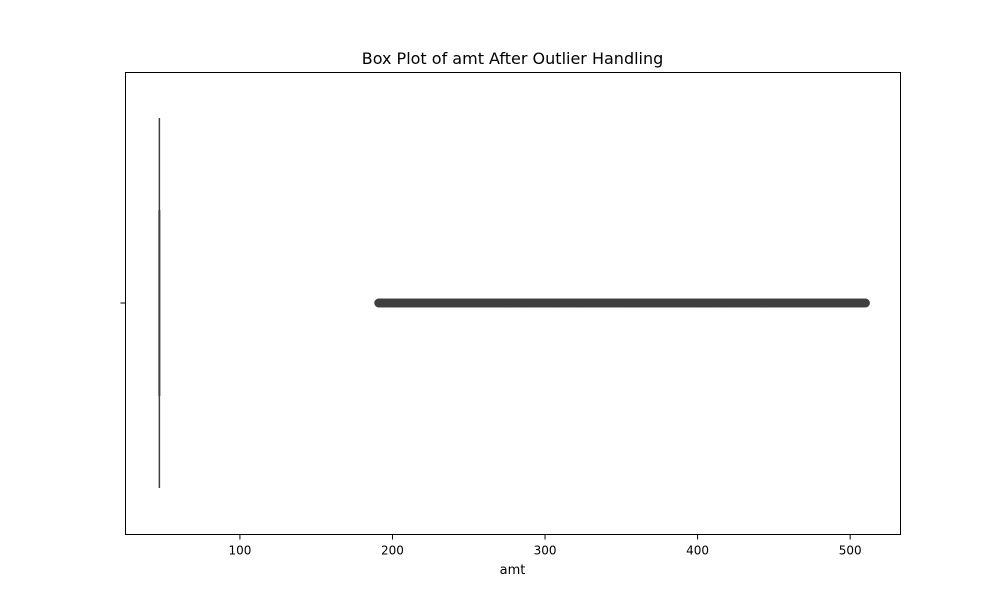 The image size is (1000, 600). What do you see at coordinates (239, 551) in the screenshot?
I see `x-tick-label: 100` at bounding box center [239, 551].